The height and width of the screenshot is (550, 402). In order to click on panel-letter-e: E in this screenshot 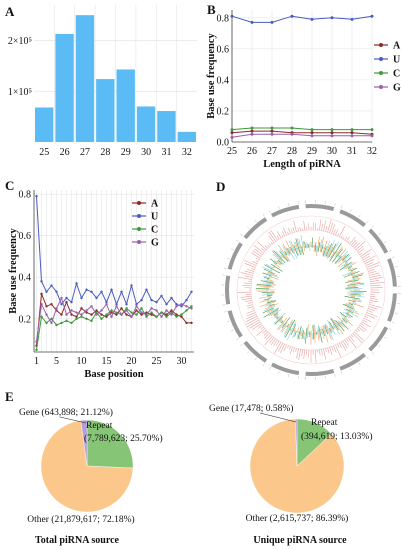, I will do `click(9, 396)`.